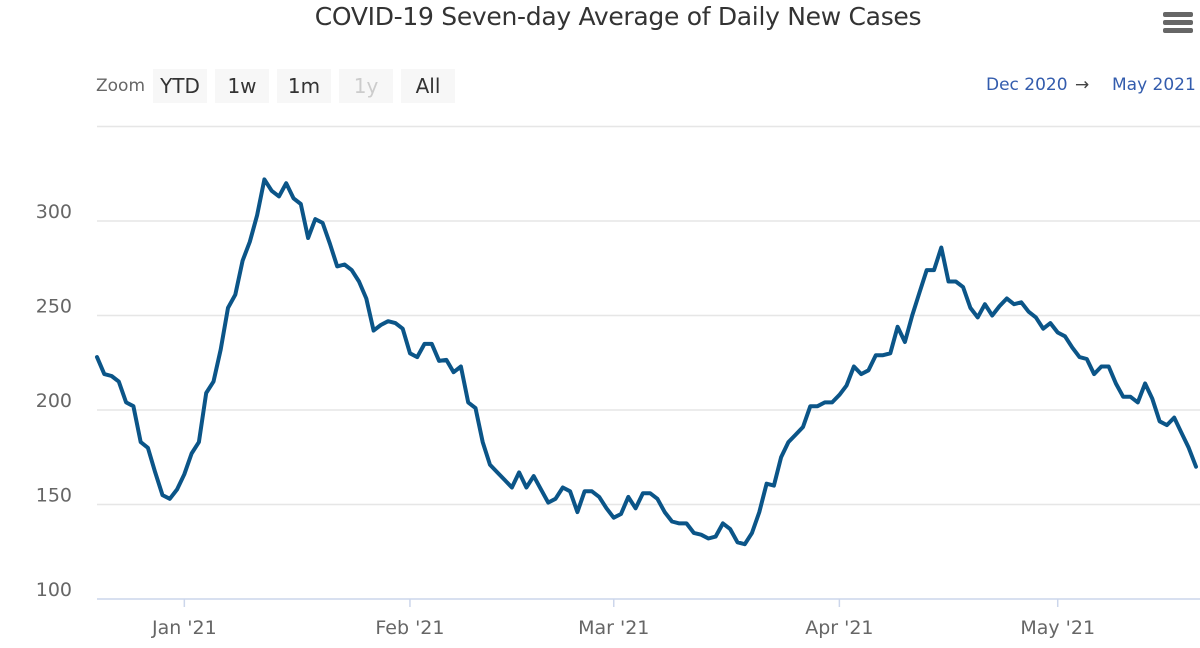 The image size is (1200, 648). What do you see at coordinates (428, 86) in the screenshot?
I see `zoom-all-button: All` at bounding box center [428, 86].